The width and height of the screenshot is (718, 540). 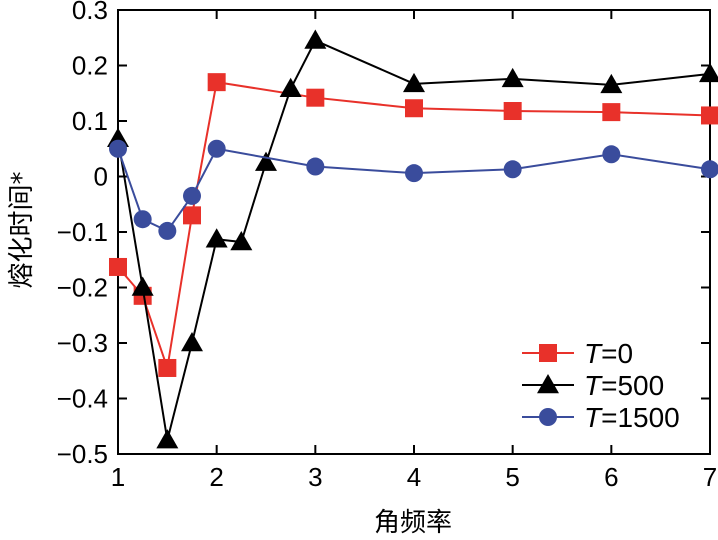 What do you see at coordinates (617, 353) in the screenshot?
I see `legend-label-rest: =0` at bounding box center [617, 353].